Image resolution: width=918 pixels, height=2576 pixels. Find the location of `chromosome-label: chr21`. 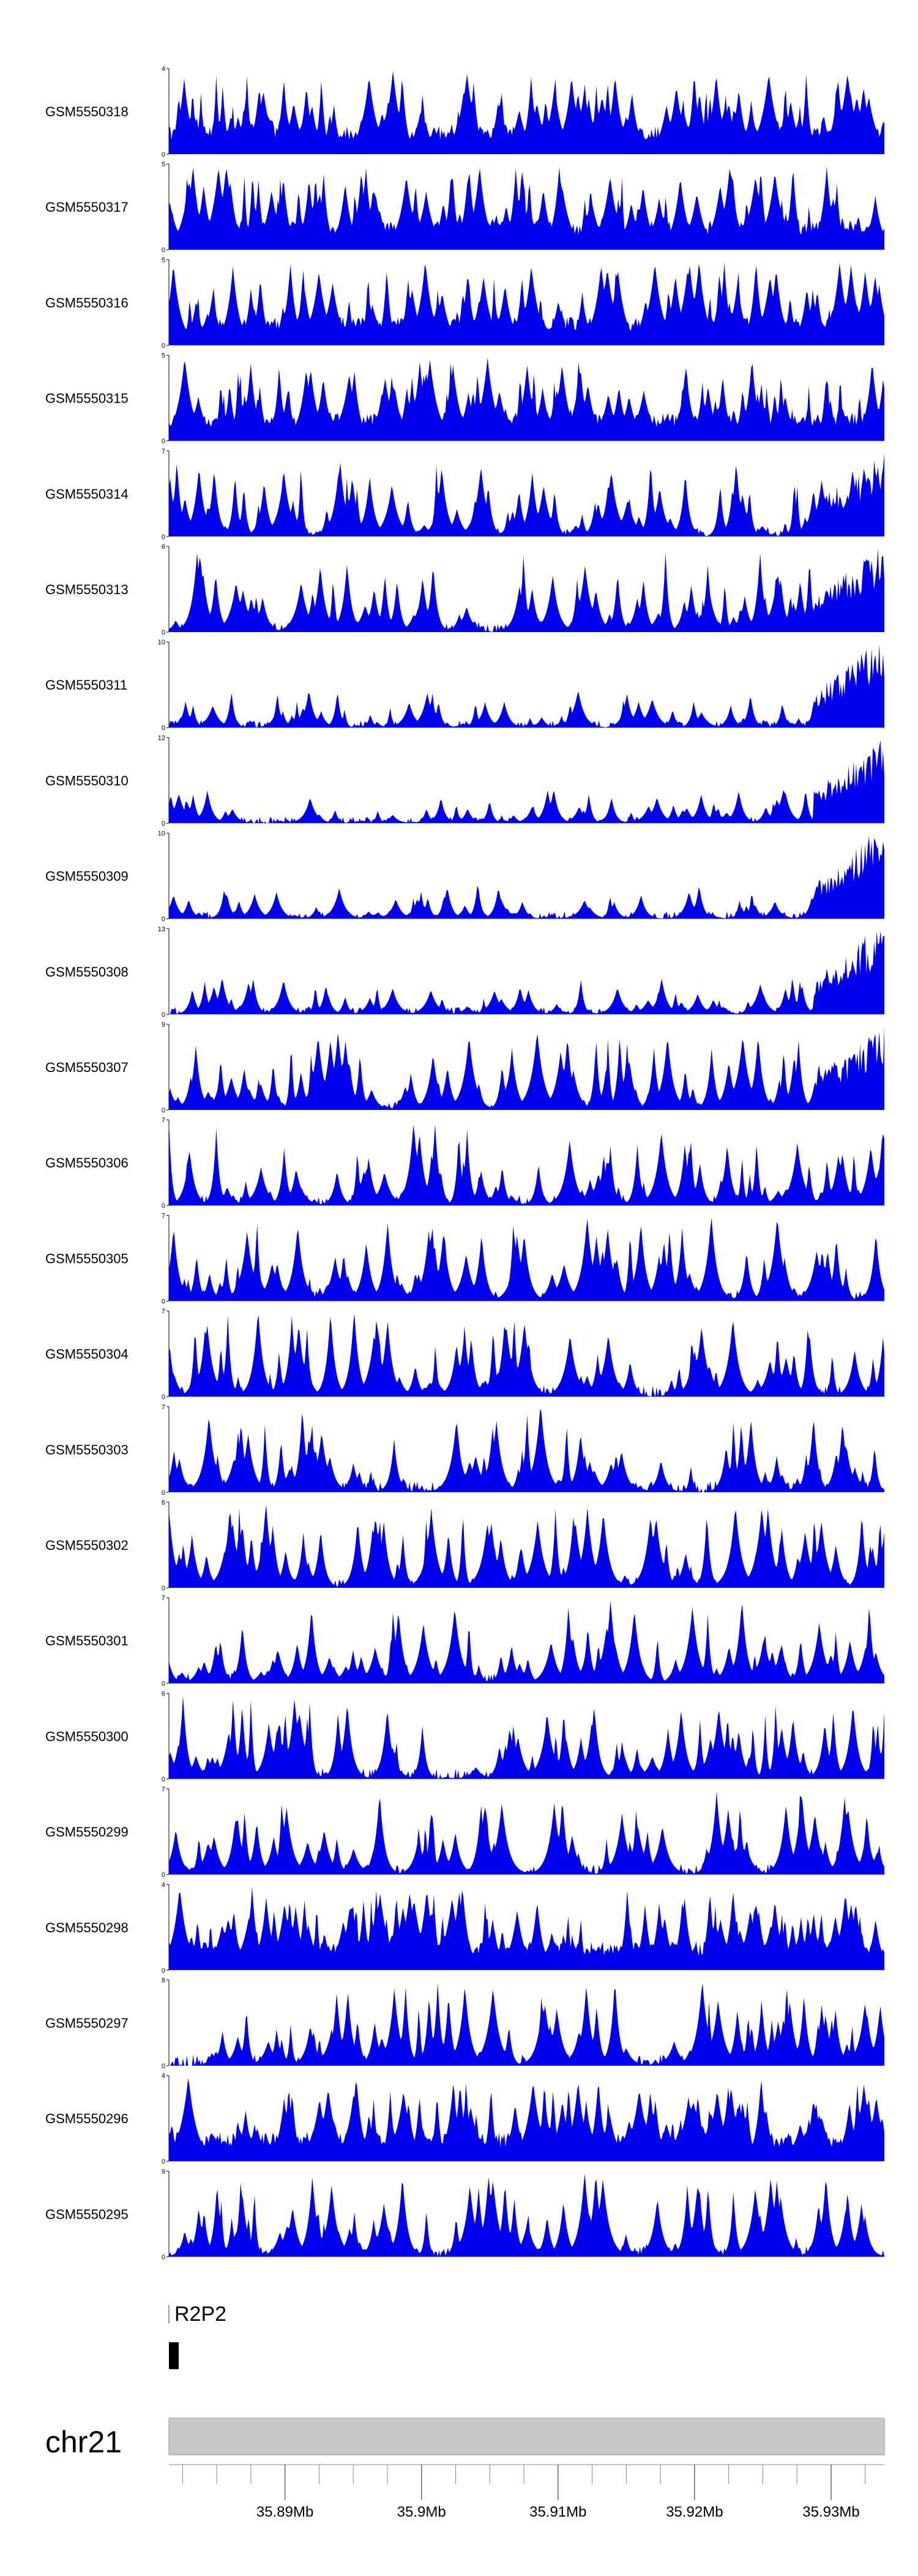

chromosome-label: chr21 is located at coordinates (83, 2442).